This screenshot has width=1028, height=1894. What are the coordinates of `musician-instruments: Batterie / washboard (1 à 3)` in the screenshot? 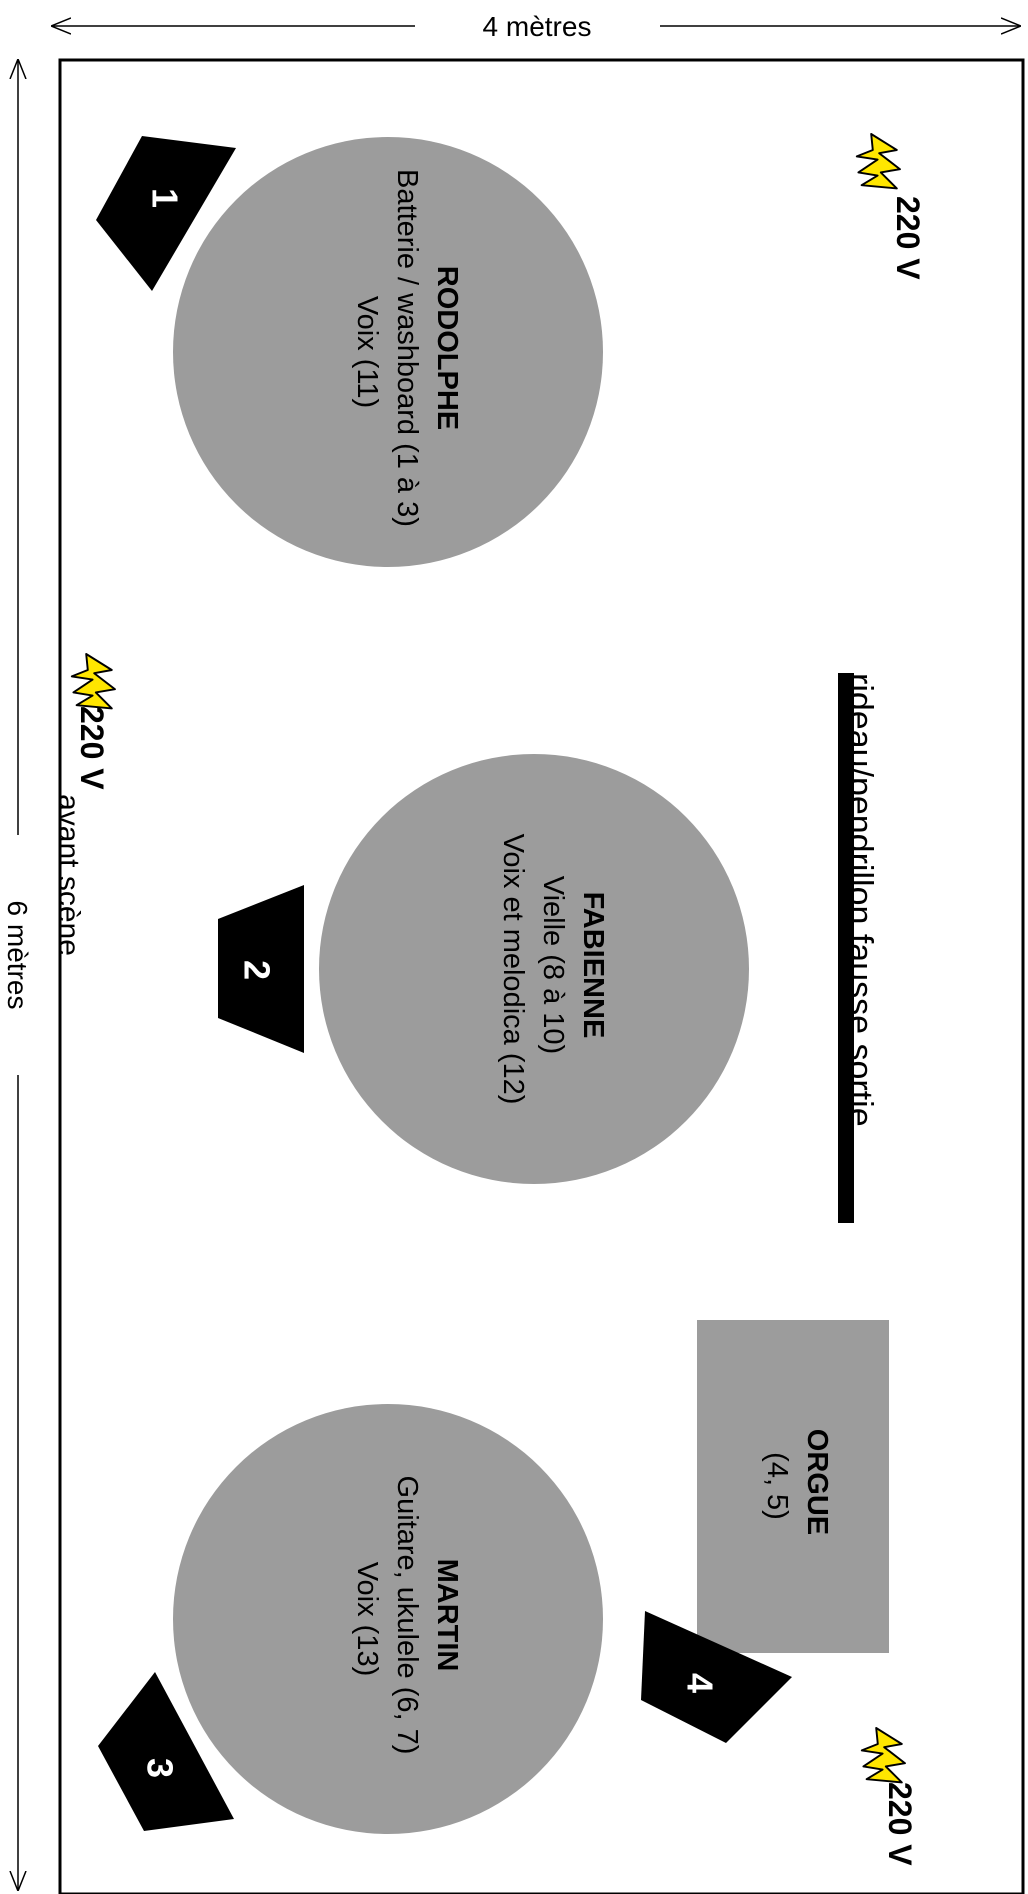 It's located at (407, 348).